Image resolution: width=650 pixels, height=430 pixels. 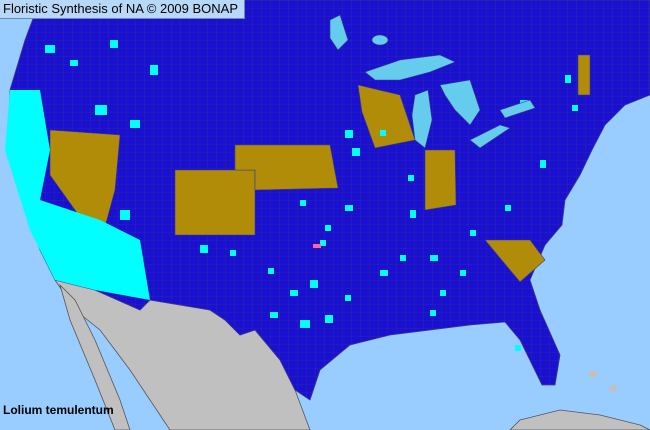 What do you see at coordinates (286, 167) in the screenshot?
I see `state-nebraska` at bounding box center [286, 167].